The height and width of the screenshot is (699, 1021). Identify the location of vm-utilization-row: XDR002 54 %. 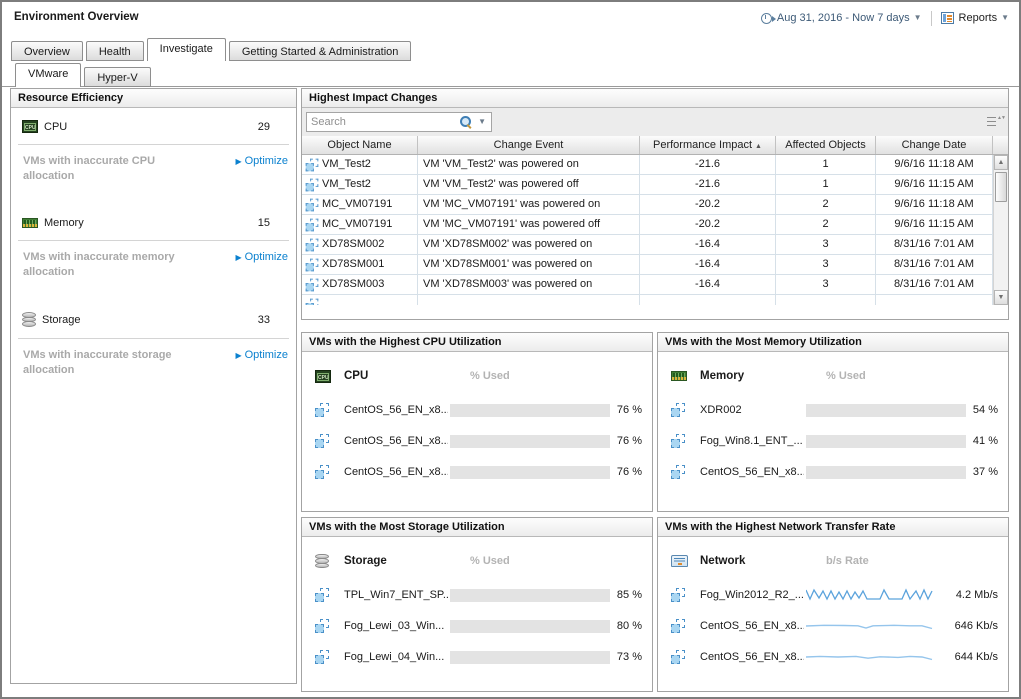
(833, 410).